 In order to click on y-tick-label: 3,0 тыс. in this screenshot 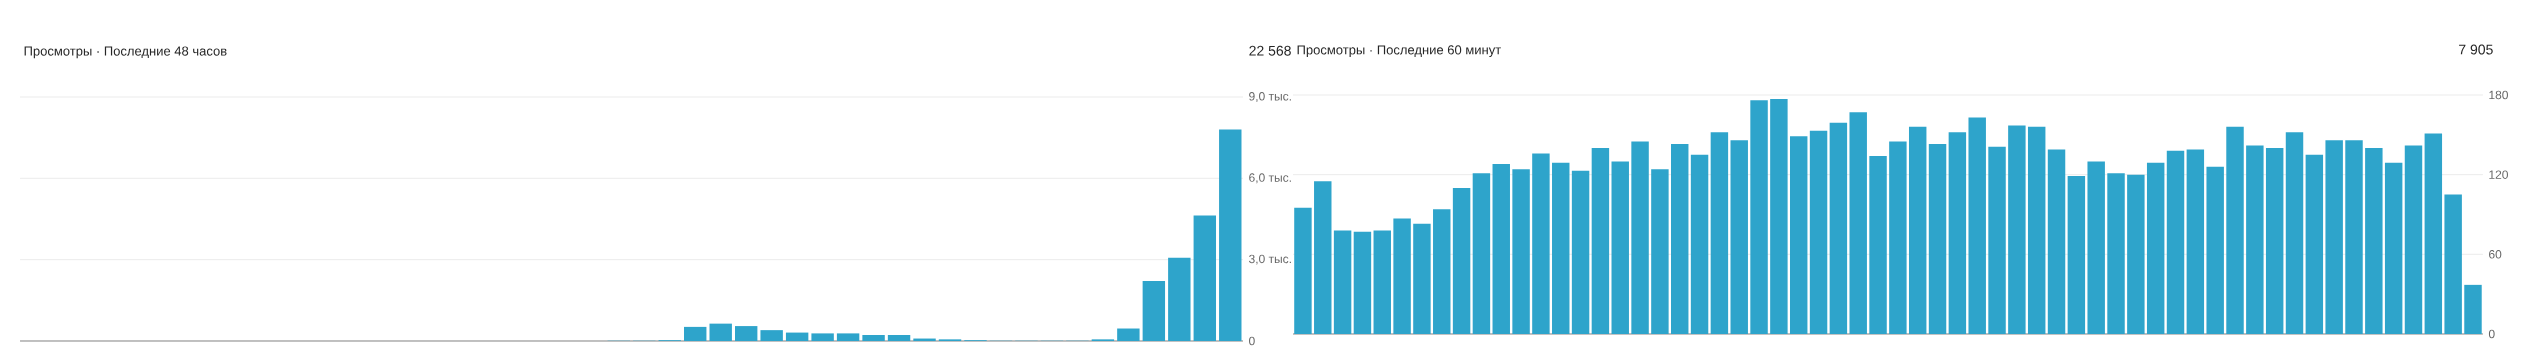, I will do `click(1270, 259)`.